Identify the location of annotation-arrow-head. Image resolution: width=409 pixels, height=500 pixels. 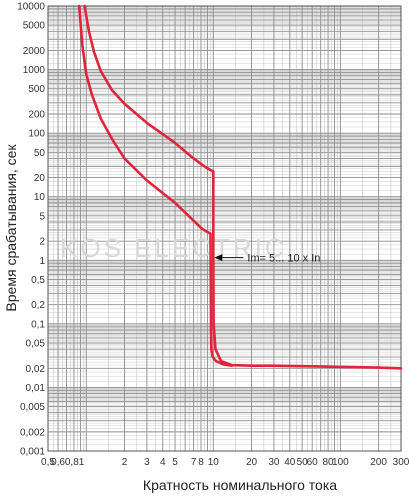
(218, 258).